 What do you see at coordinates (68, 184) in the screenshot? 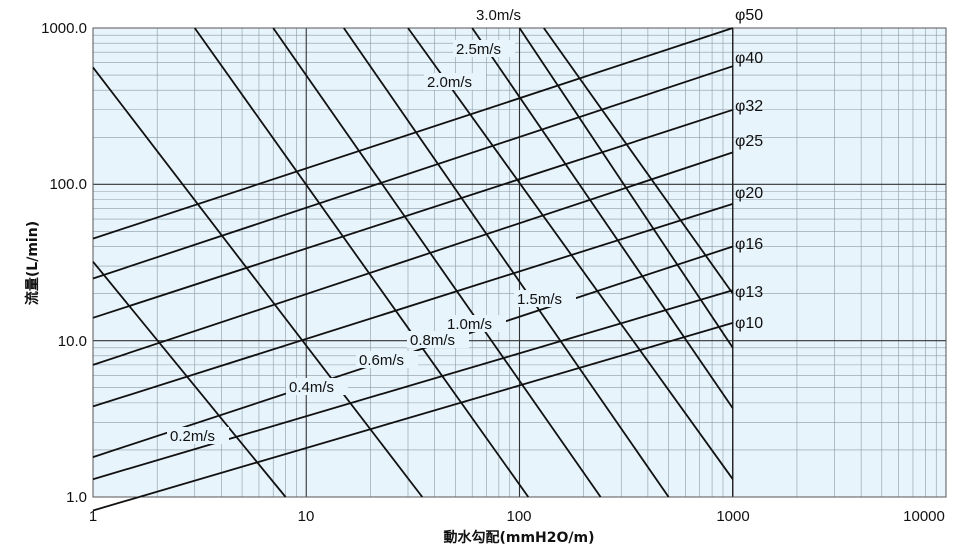
I see `y-tick-label: 100.0` at bounding box center [68, 184].